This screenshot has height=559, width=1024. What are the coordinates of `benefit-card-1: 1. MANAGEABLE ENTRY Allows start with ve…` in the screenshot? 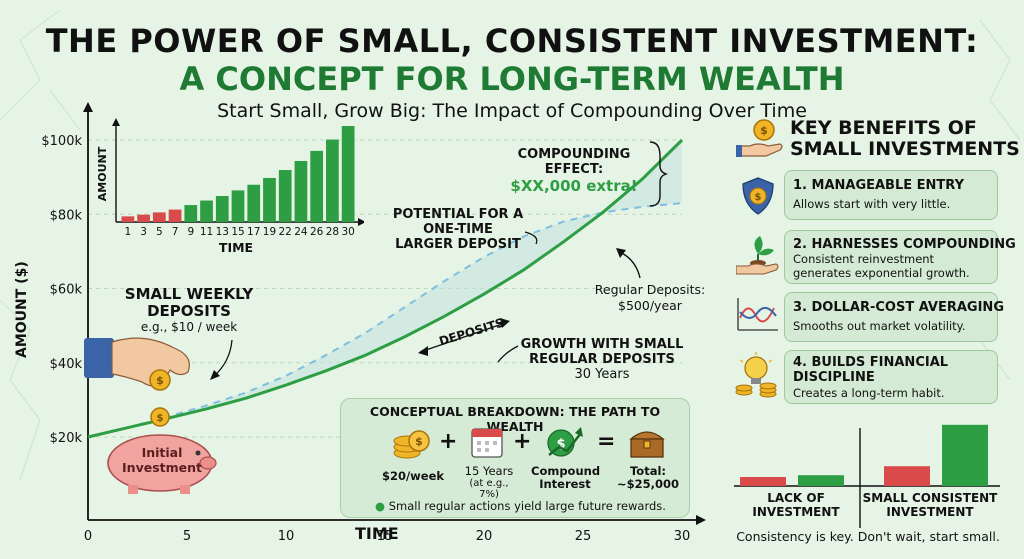 It's located at (891, 195).